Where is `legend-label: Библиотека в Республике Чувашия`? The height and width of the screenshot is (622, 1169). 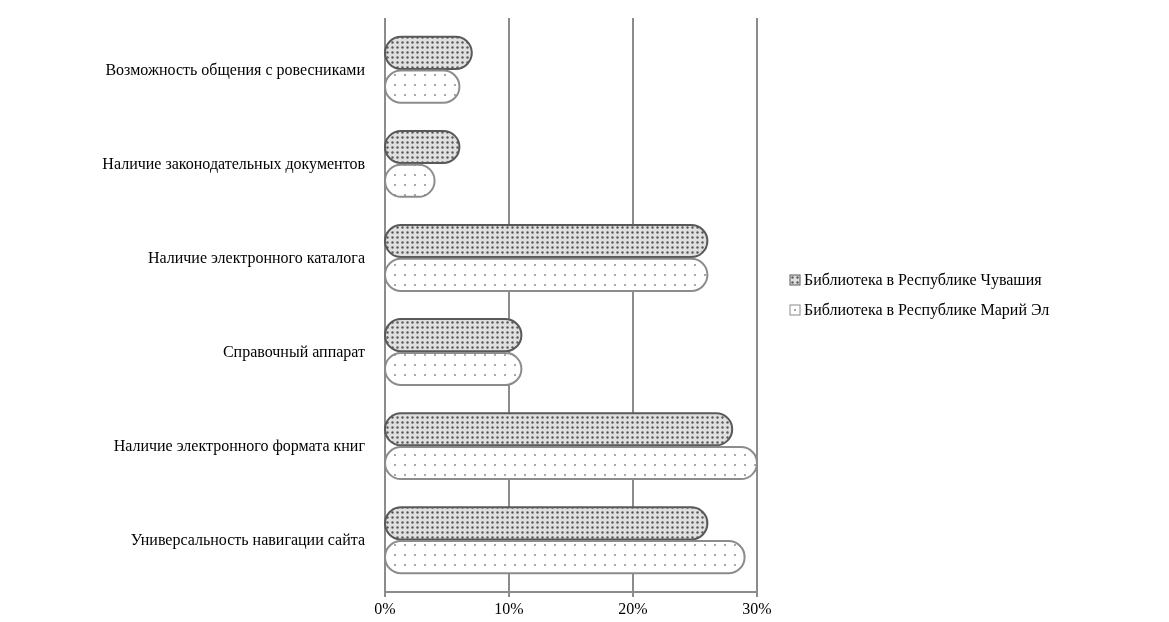
legend-label: Библиотека в Республике Чувашия is located at coordinates (923, 280).